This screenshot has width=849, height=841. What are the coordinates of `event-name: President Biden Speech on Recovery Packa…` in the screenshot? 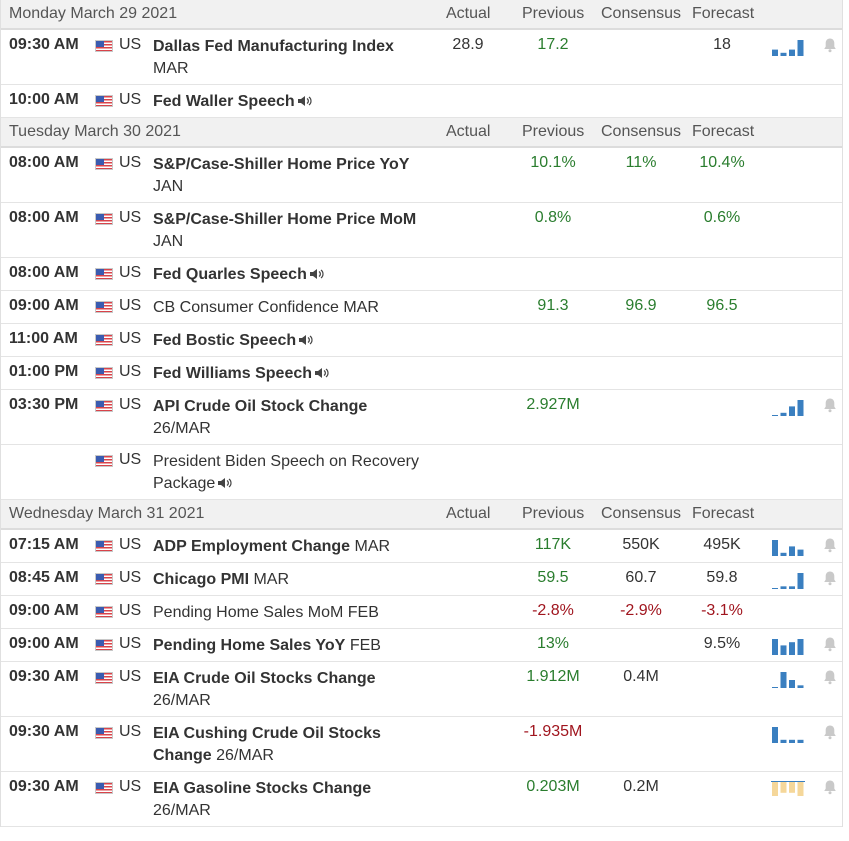 It's located at (286, 472).